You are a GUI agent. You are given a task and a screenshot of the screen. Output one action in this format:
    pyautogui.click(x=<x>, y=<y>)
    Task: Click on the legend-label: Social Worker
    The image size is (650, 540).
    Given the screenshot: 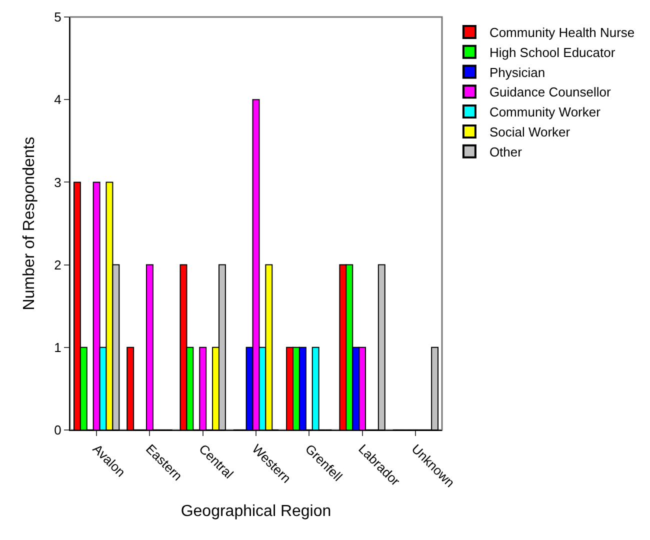 What is the action you would take?
    pyautogui.click(x=530, y=132)
    